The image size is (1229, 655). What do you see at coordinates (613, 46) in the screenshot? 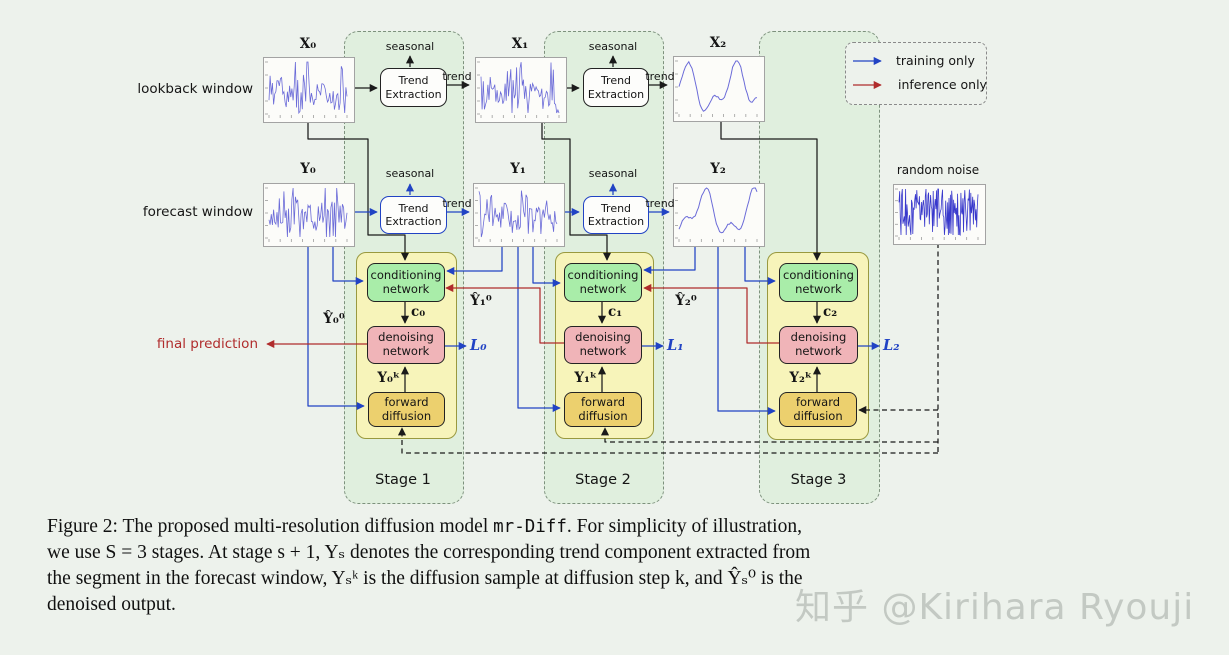
I see `seasonal-label-2: seasonal` at bounding box center [613, 46].